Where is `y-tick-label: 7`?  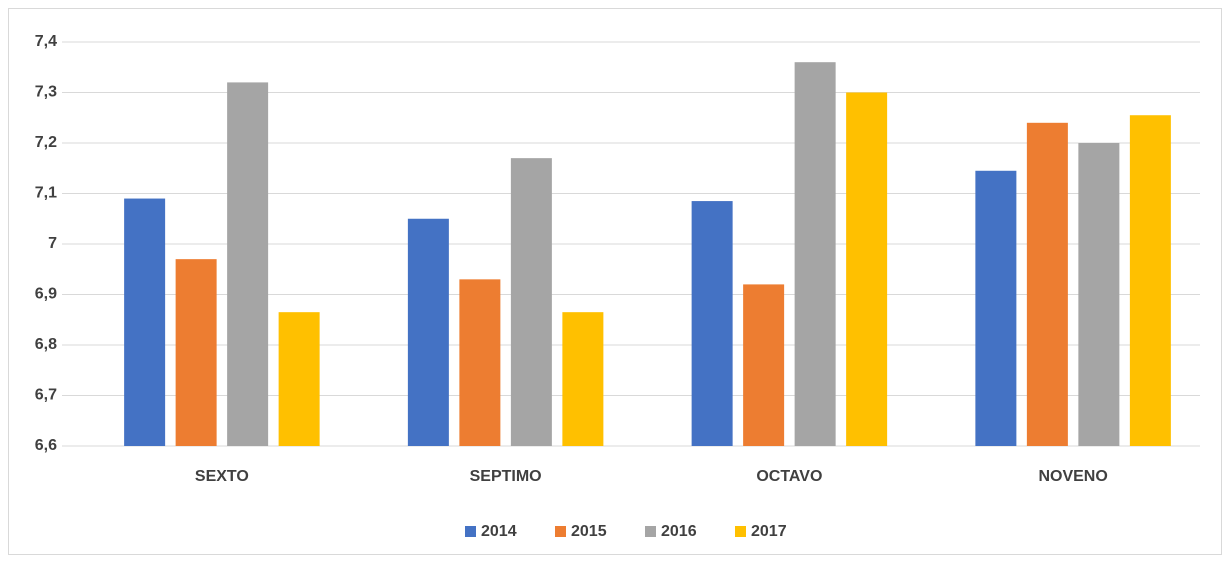 y-tick-label: 7 is located at coordinates (52, 243).